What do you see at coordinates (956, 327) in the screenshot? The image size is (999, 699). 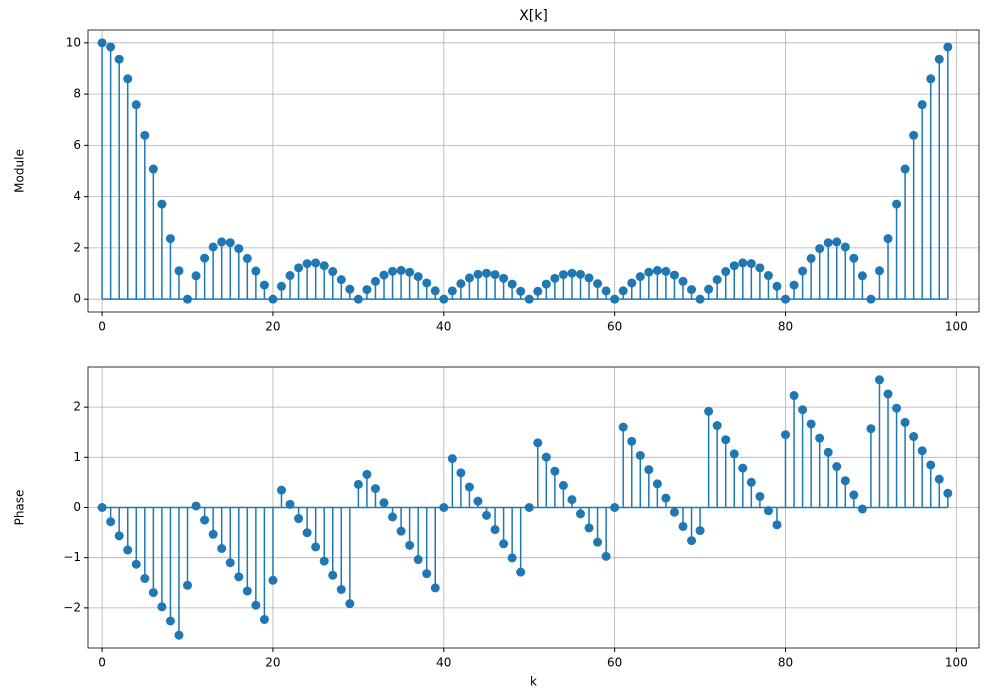 I see `x-tick-label: 100` at bounding box center [956, 327].